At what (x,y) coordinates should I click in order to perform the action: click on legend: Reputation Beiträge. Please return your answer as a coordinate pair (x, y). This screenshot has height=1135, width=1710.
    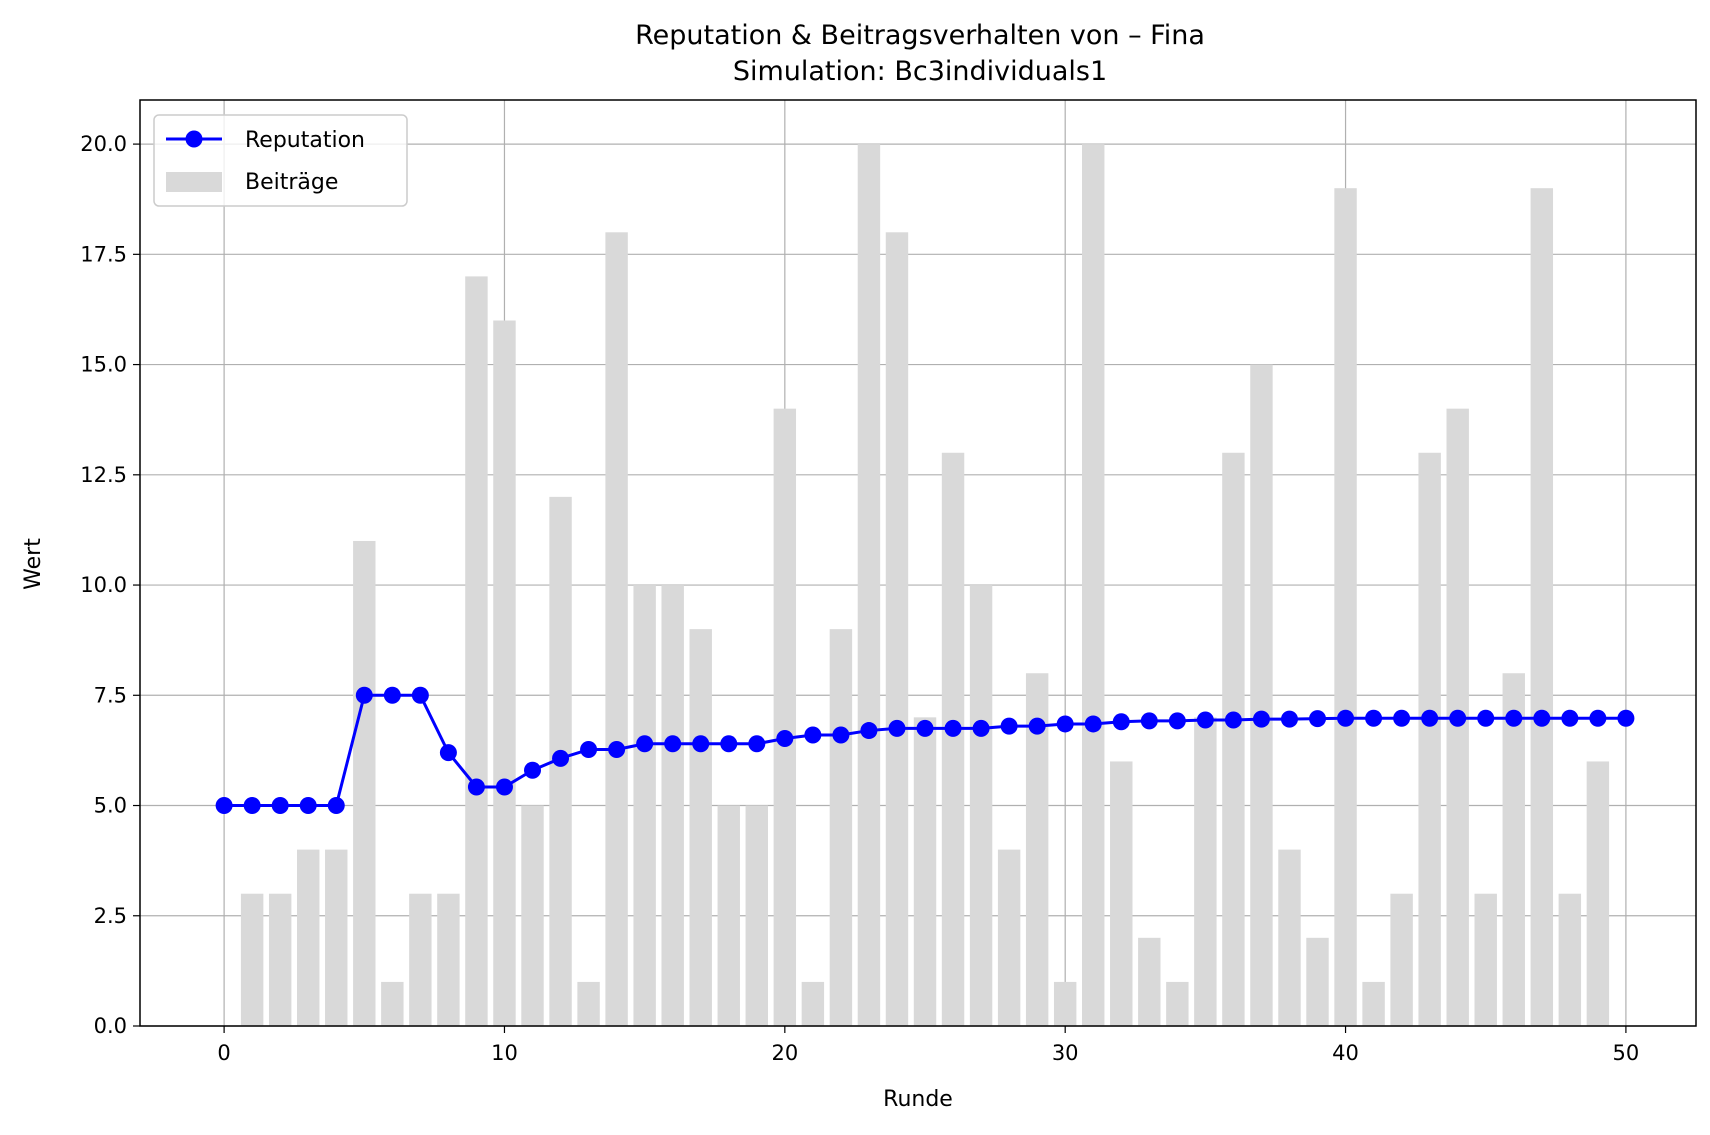
    Looking at the image, I should click on (280, 160).